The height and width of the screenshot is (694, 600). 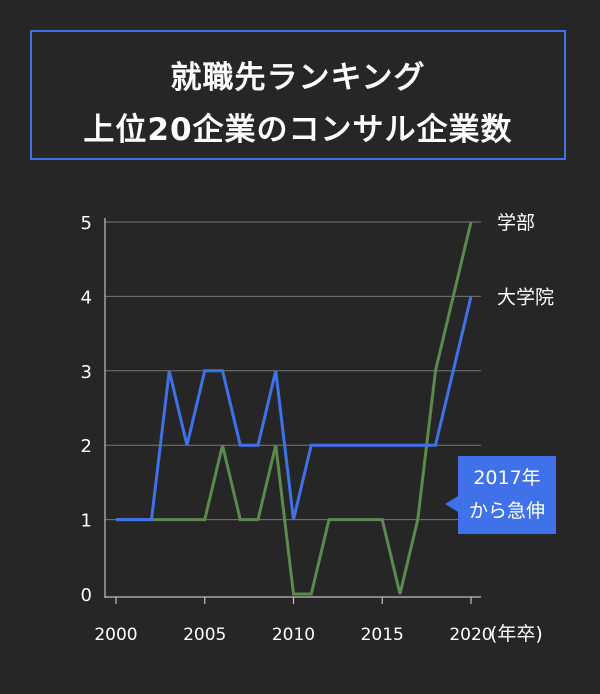 What do you see at coordinates (86, 372) in the screenshot?
I see `y-tick-label-3: 3` at bounding box center [86, 372].